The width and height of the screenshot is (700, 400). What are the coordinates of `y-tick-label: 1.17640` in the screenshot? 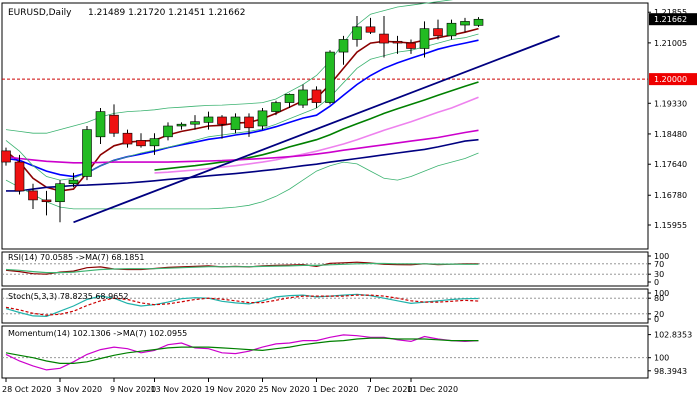 It's located at (670, 164).